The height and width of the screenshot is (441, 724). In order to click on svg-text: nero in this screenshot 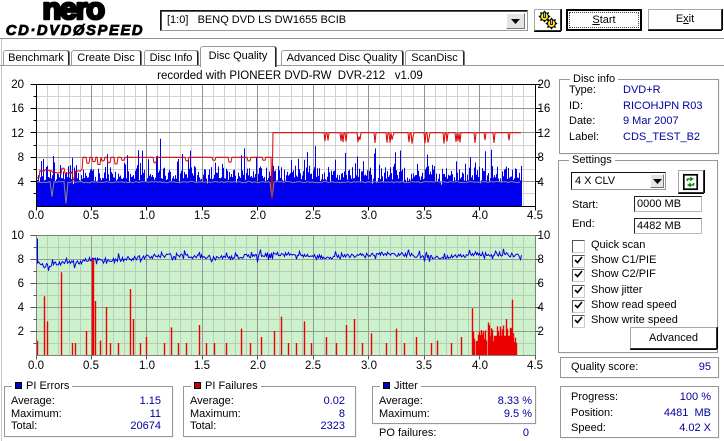, I will do `click(73, 13)`.